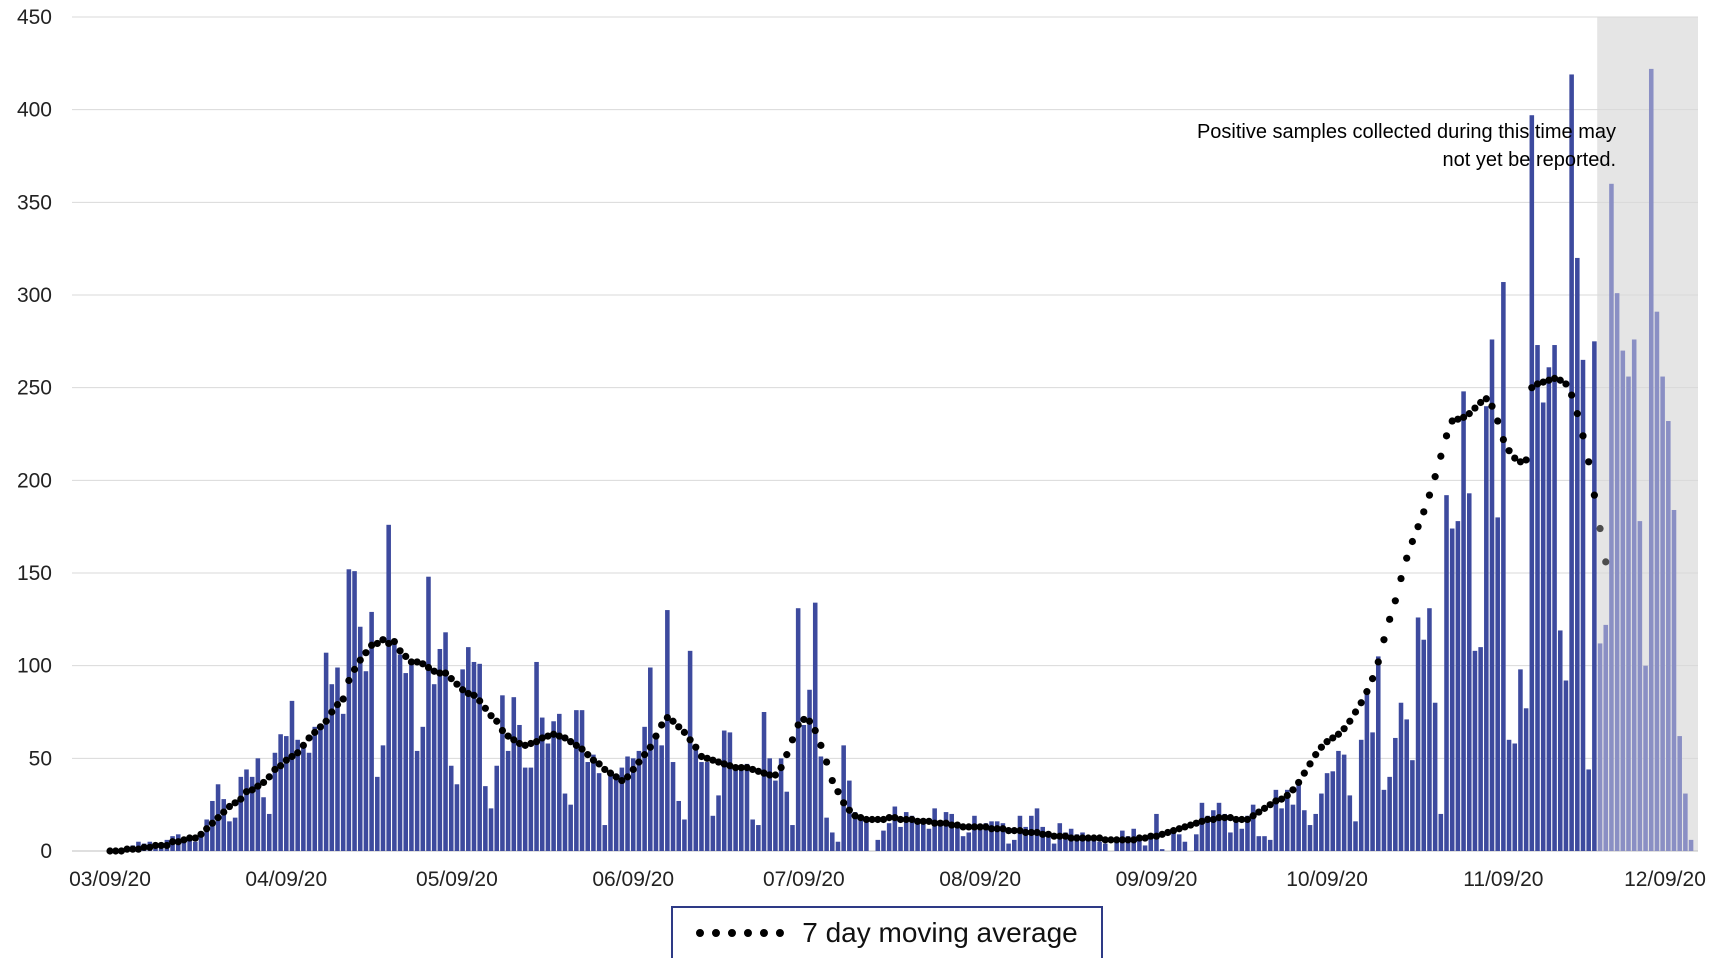 The height and width of the screenshot is (958, 1731). What do you see at coordinates (34, 573) in the screenshot?
I see `y-tick-label: 150` at bounding box center [34, 573].